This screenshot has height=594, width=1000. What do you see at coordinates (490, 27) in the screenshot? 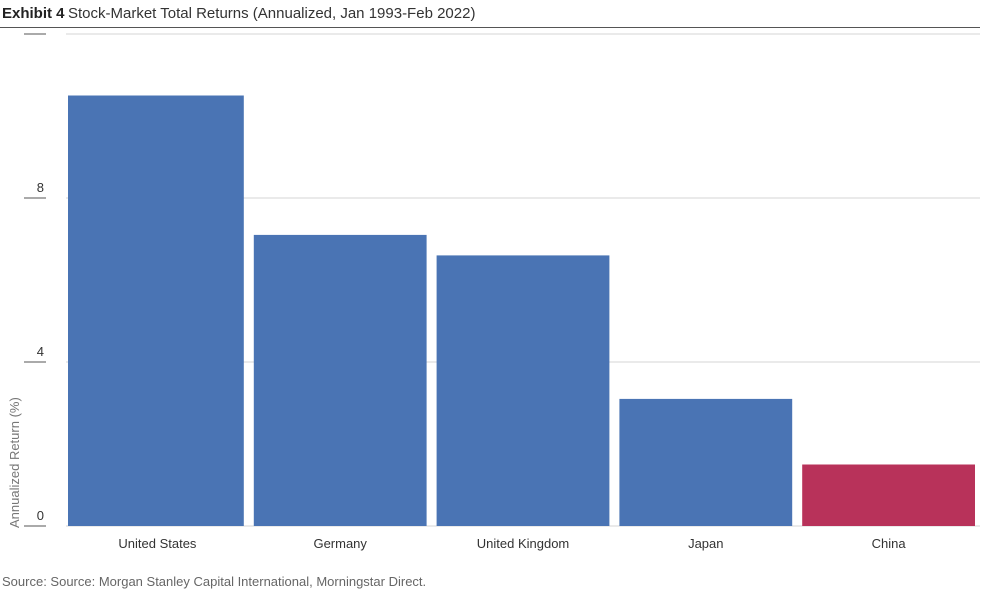
I see `header-rule` at bounding box center [490, 27].